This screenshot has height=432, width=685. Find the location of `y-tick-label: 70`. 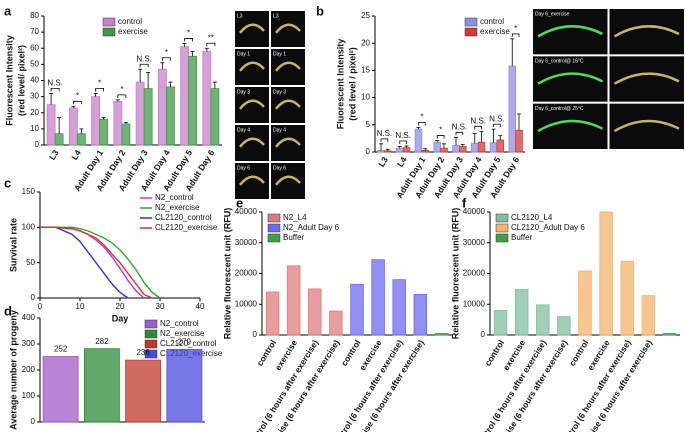

y-tick-label: 70 is located at coordinates (34, 31).